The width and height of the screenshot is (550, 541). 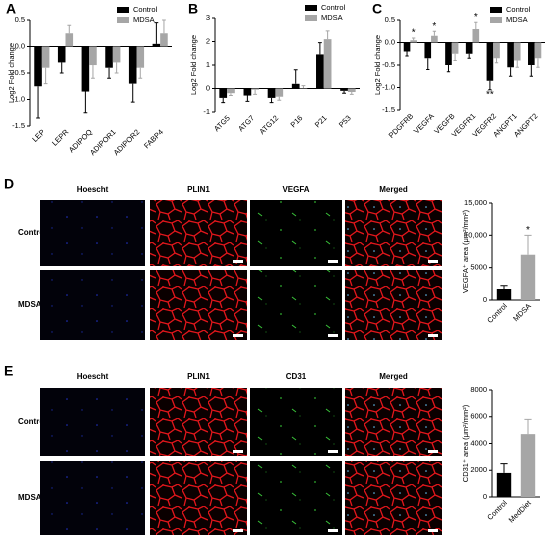 What do you see at coordinates (321, 121) in the screenshot?
I see `x-tick-label: P21` at bounding box center [321, 121].